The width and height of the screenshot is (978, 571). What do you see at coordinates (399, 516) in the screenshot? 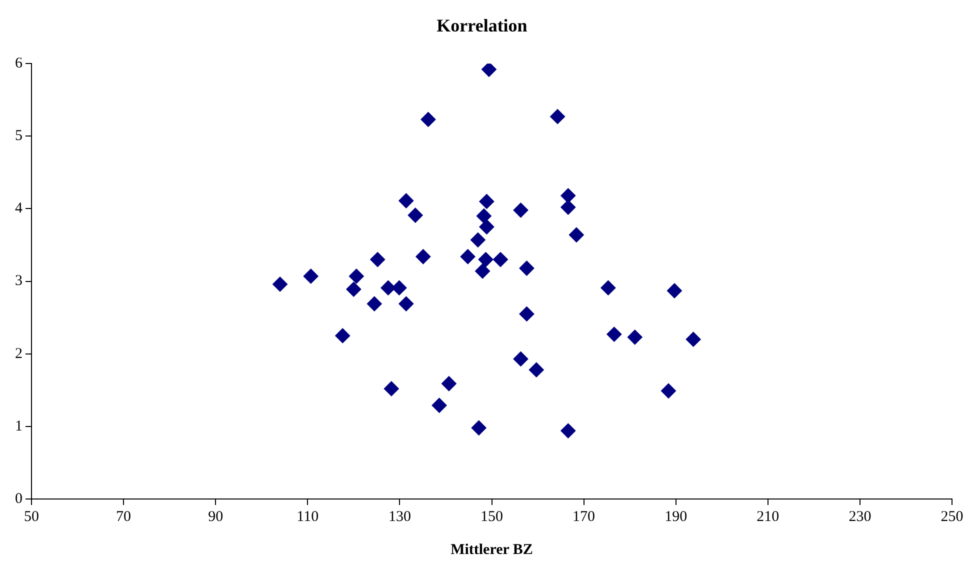
I see `x-tick-label: 130` at bounding box center [399, 516].